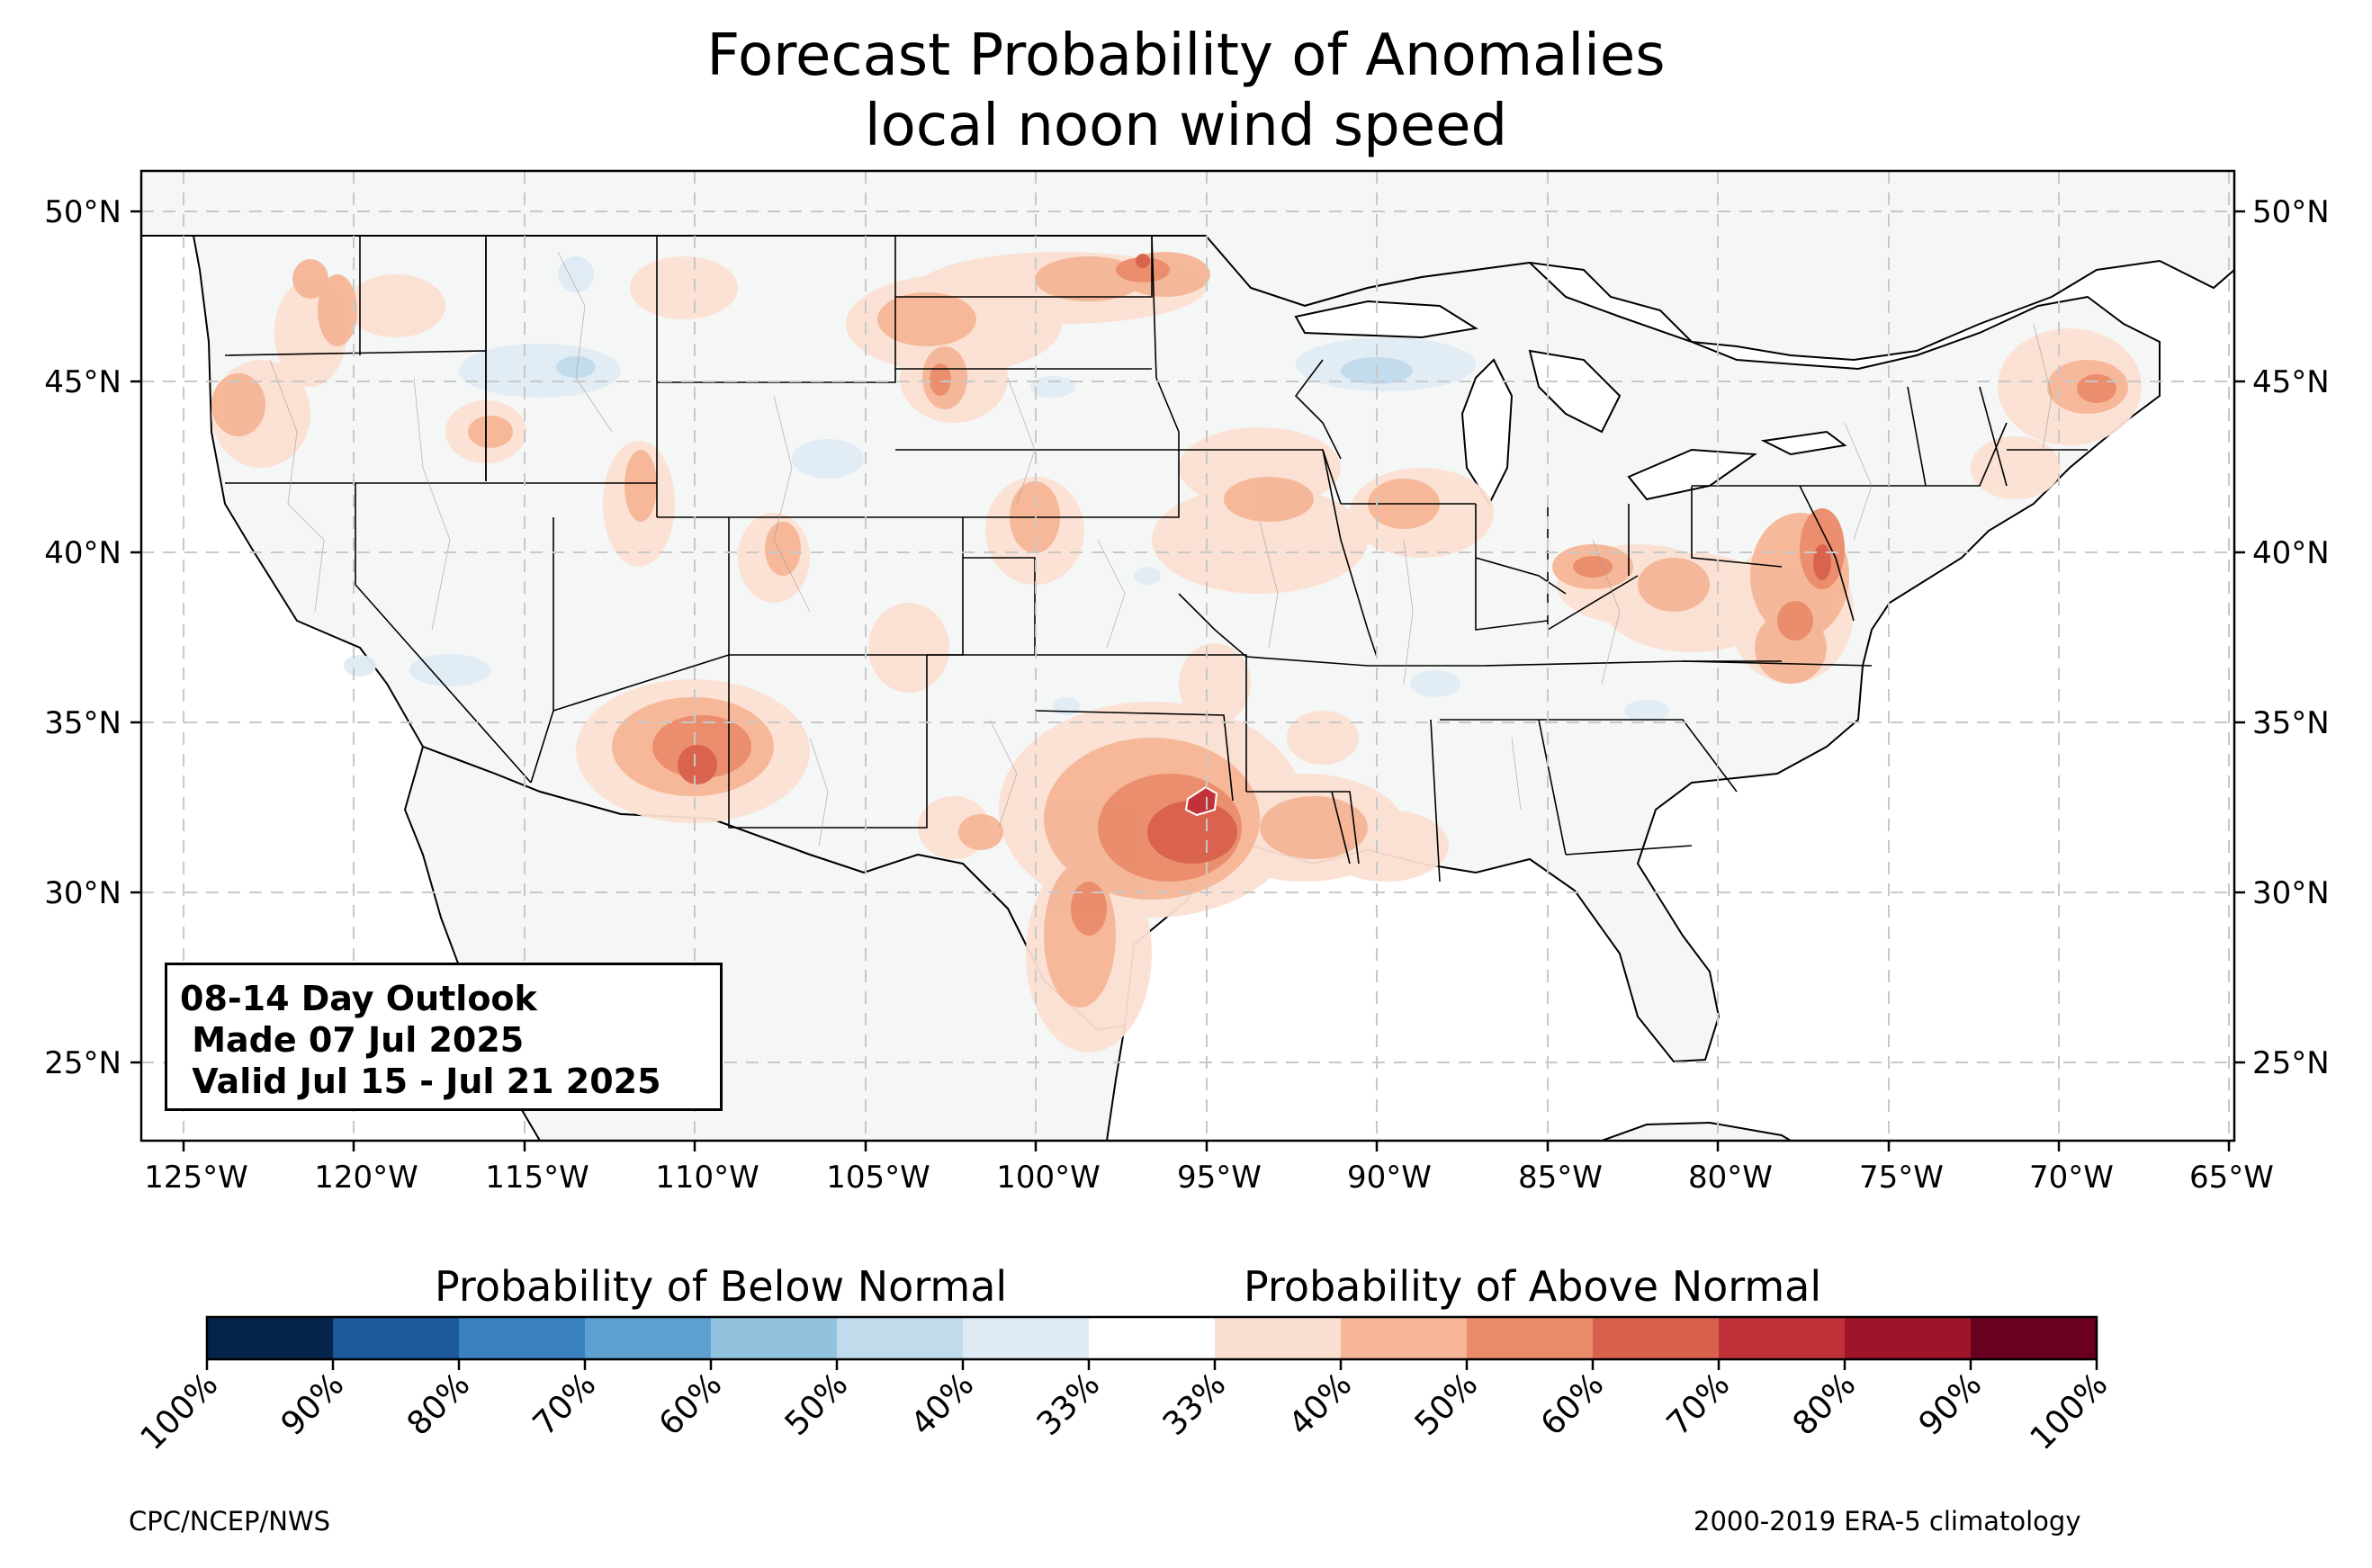  I want to click on lon-label: 120°W, so click(366, 1178).